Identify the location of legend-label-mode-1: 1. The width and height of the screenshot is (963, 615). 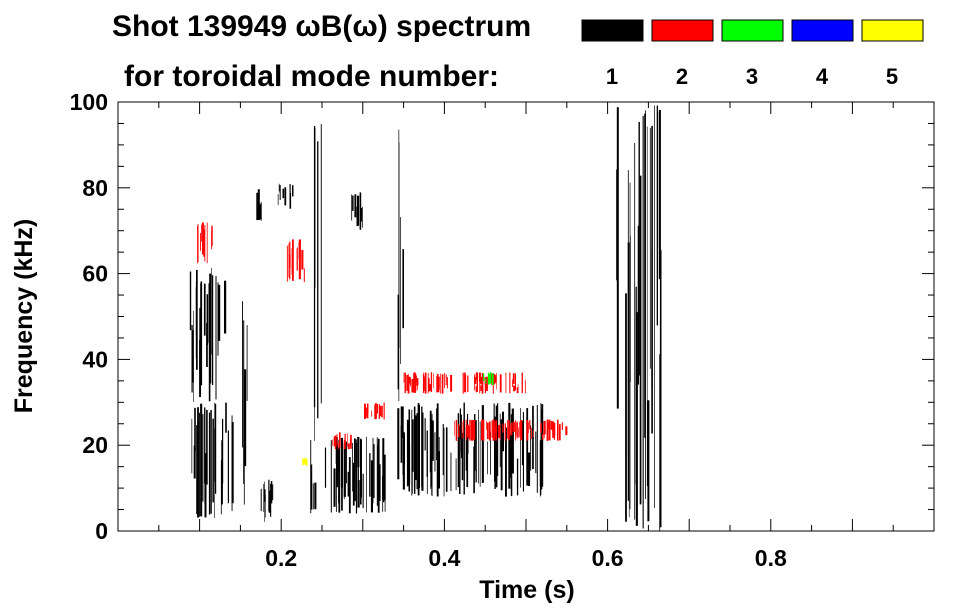
(612, 76).